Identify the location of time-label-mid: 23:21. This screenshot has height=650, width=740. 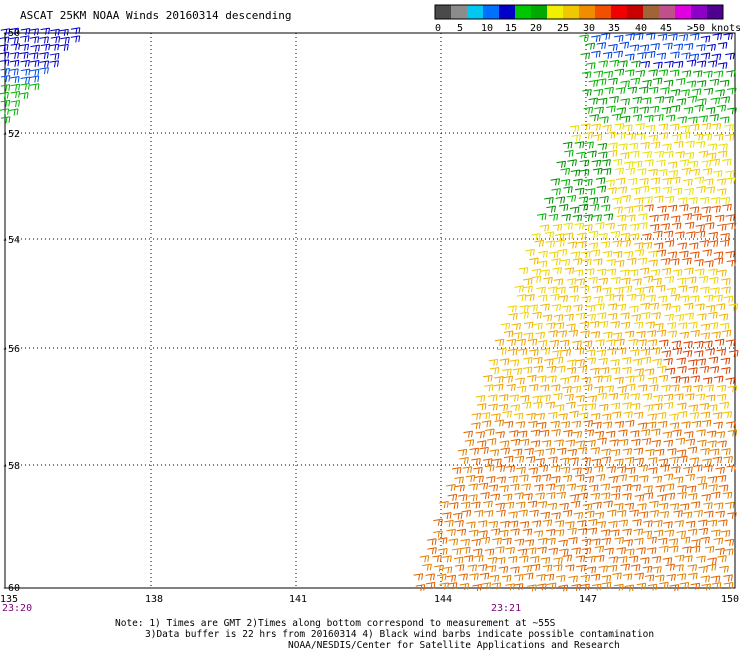
(506, 608).